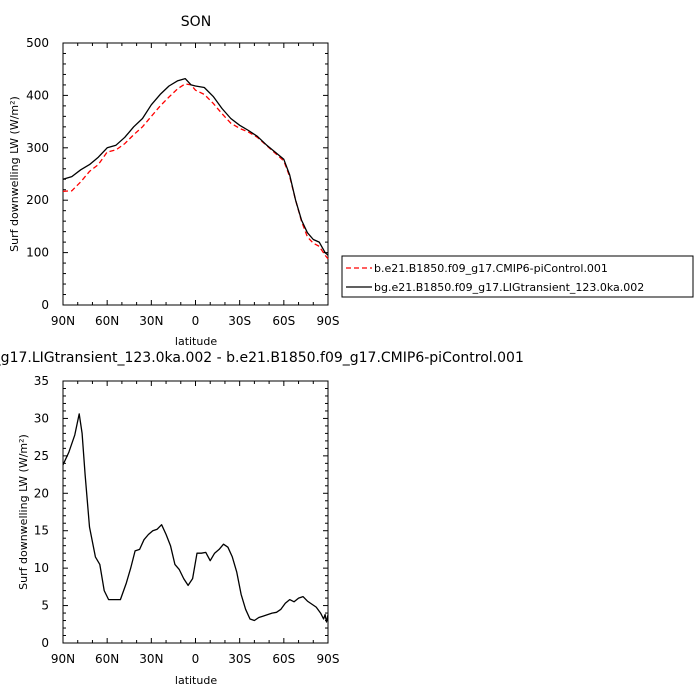 The width and height of the screenshot is (700, 700). Describe the element at coordinates (37, 43) in the screenshot. I see `y-tick-label: 500` at that location.